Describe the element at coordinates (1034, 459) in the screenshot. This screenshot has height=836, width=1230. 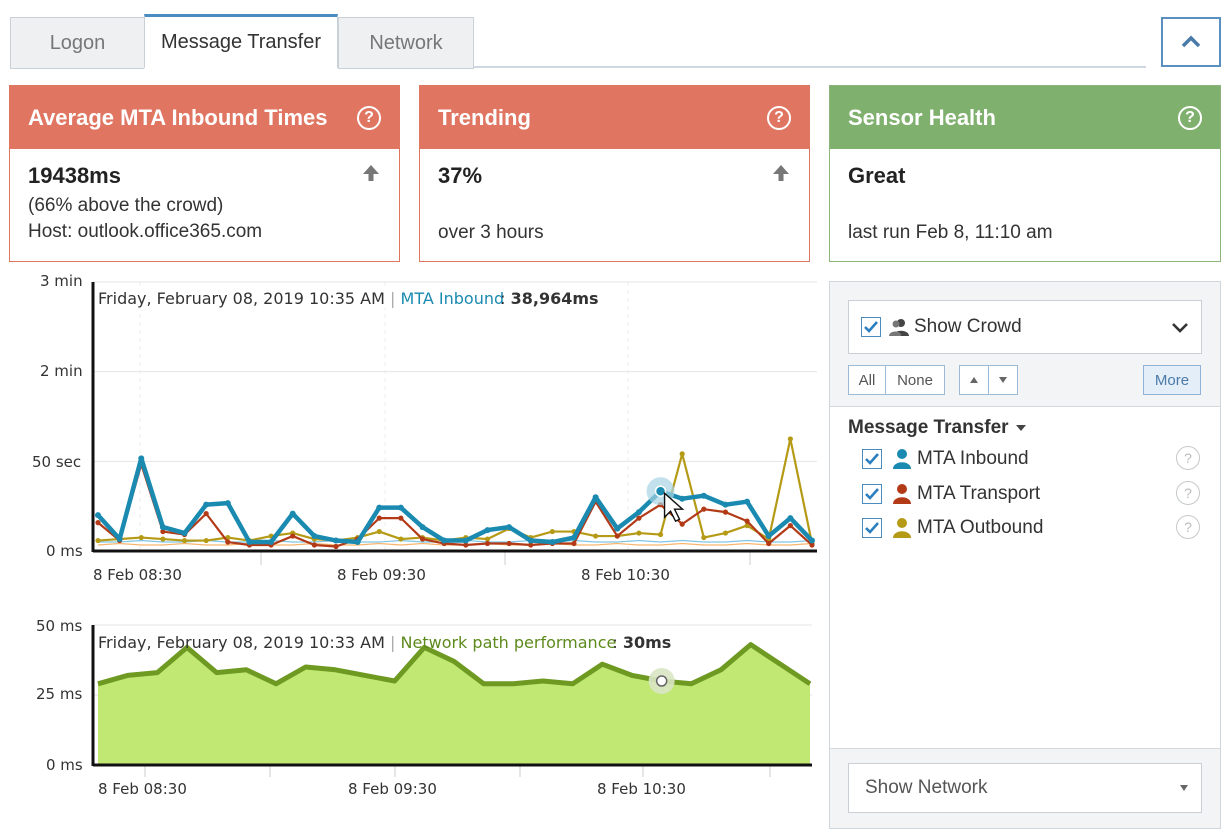
I see `legend-item-mta-inbound: MTA Inbound` at that location.